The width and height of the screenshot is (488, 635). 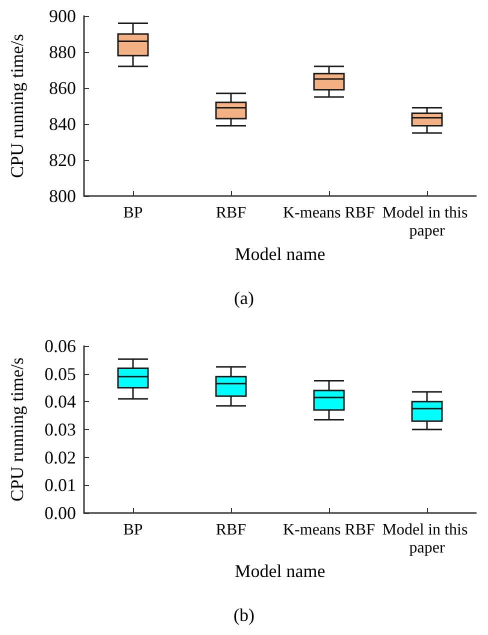 I want to click on y-tick-label: 880, so click(x=62, y=52).